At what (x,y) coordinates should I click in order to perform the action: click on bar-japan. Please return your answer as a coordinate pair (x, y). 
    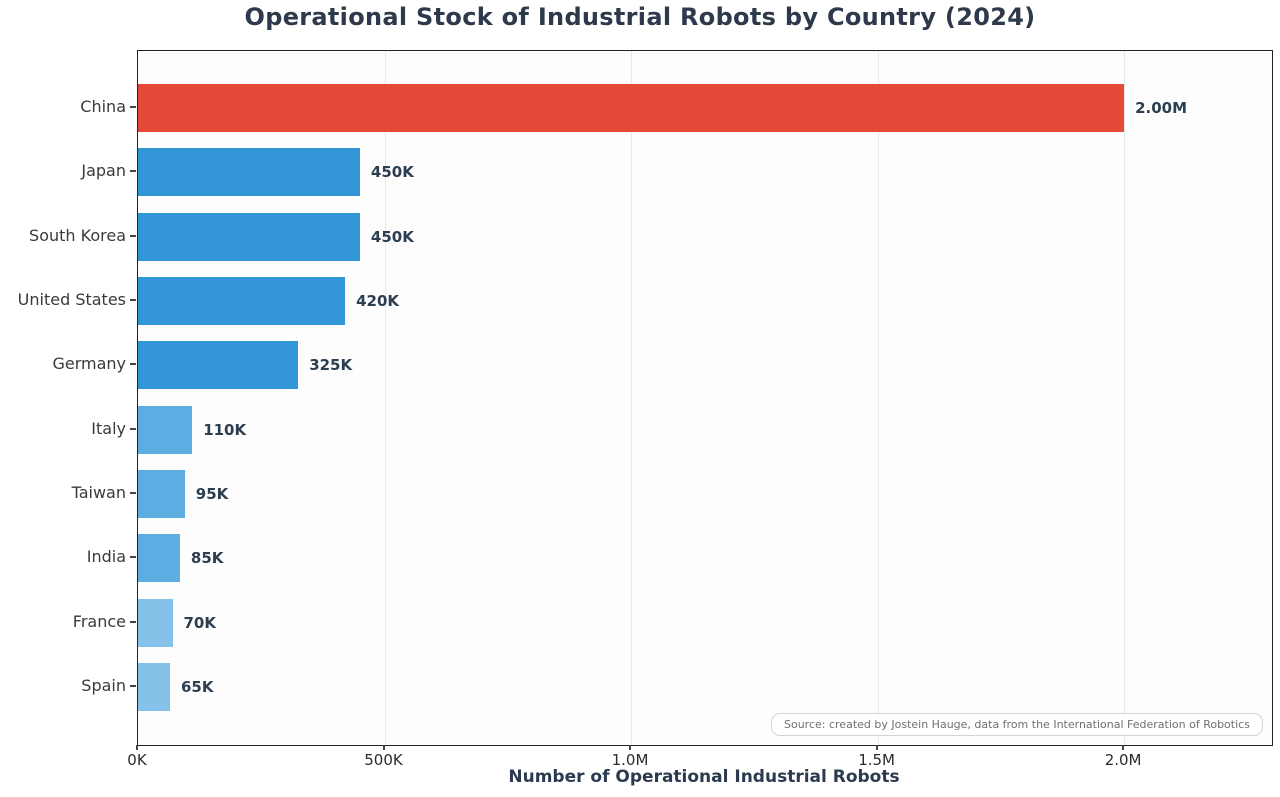
    Looking at the image, I should click on (249, 172).